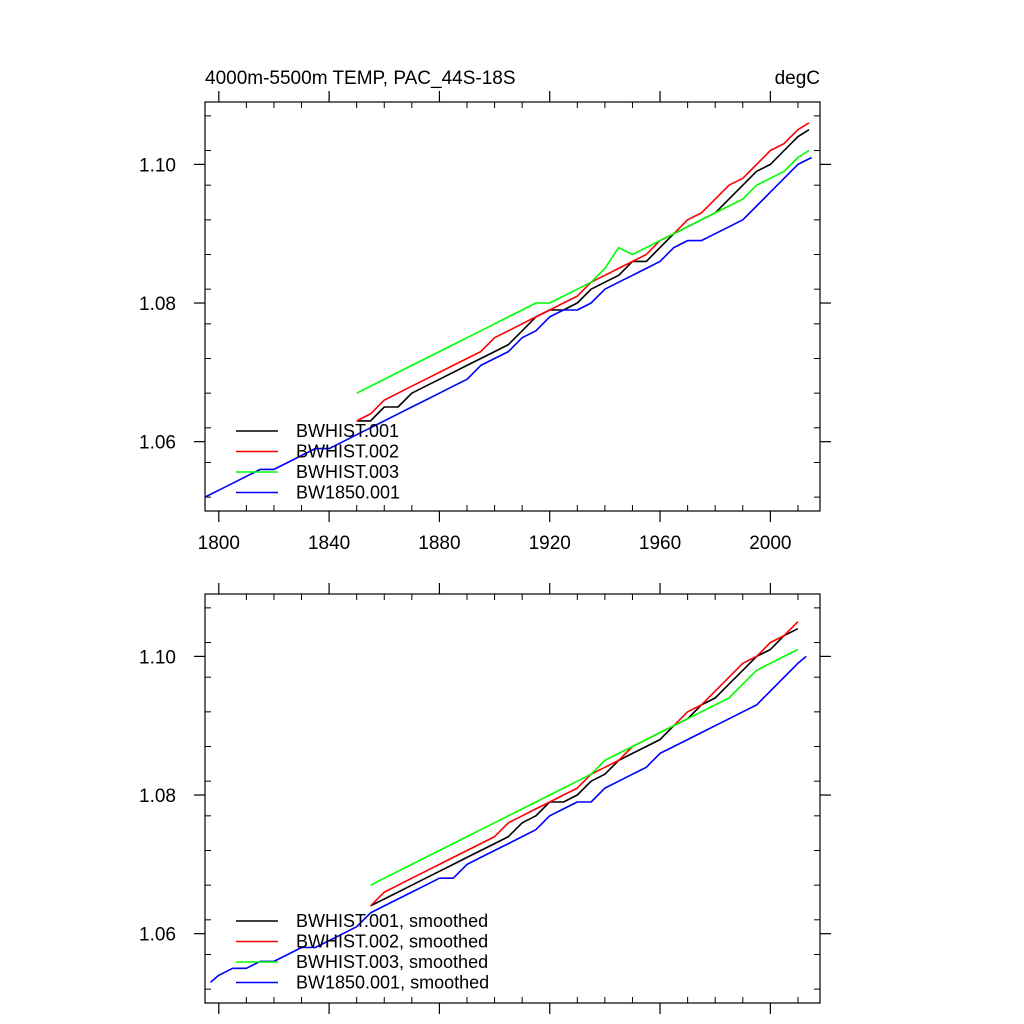 This screenshot has height=1024, width=1024. What do you see at coordinates (392, 942) in the screenshot?
I see `legend-label: BWHIST.002, smoothed` at bounding box center [392, 942].